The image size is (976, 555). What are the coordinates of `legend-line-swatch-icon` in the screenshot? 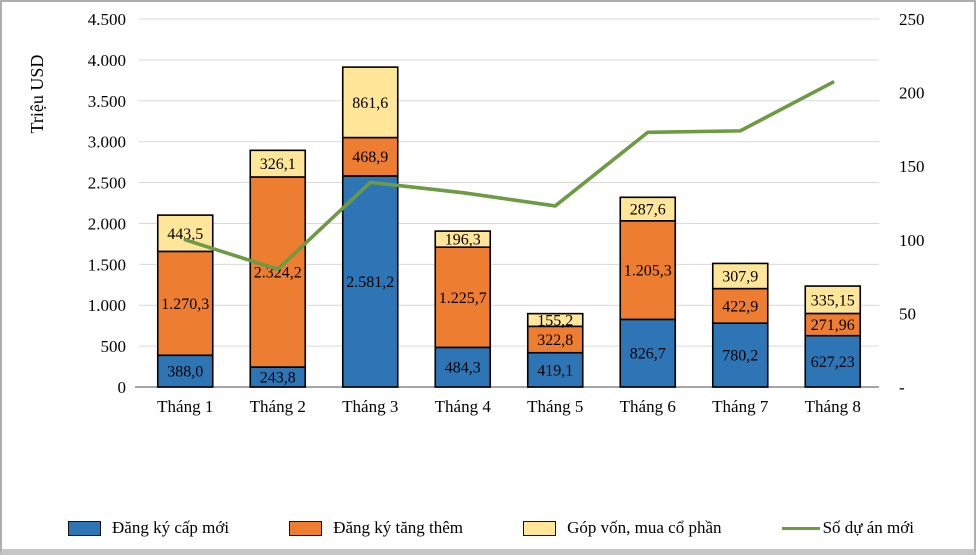 It's located at (800, 528).